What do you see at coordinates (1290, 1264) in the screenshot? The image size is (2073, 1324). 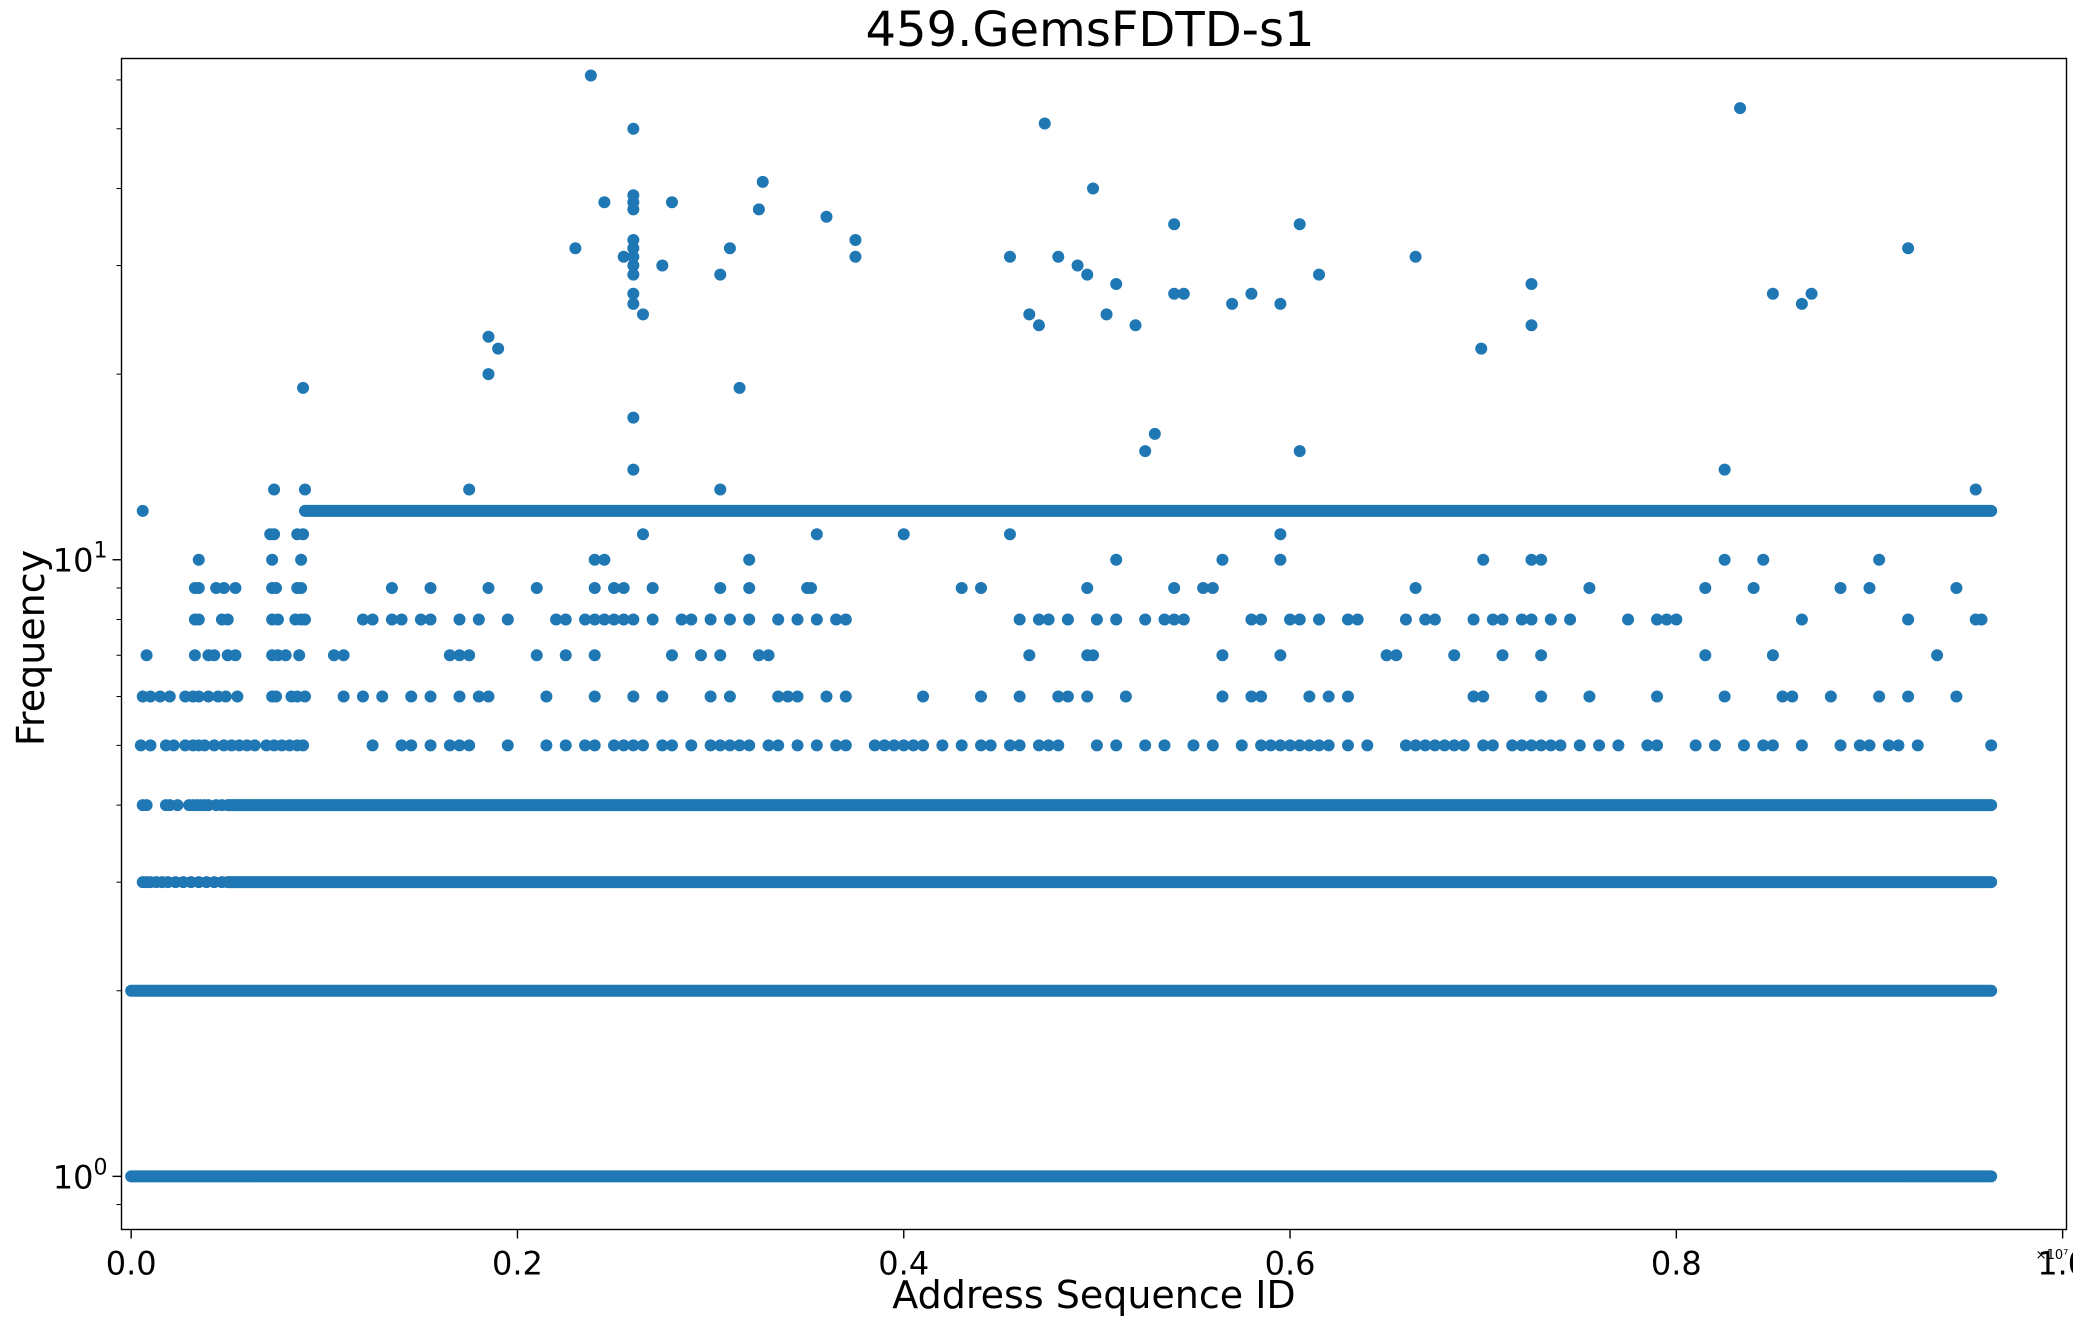 I see `x-tick-label: 0.6` at bounding box center [1290, 1264].